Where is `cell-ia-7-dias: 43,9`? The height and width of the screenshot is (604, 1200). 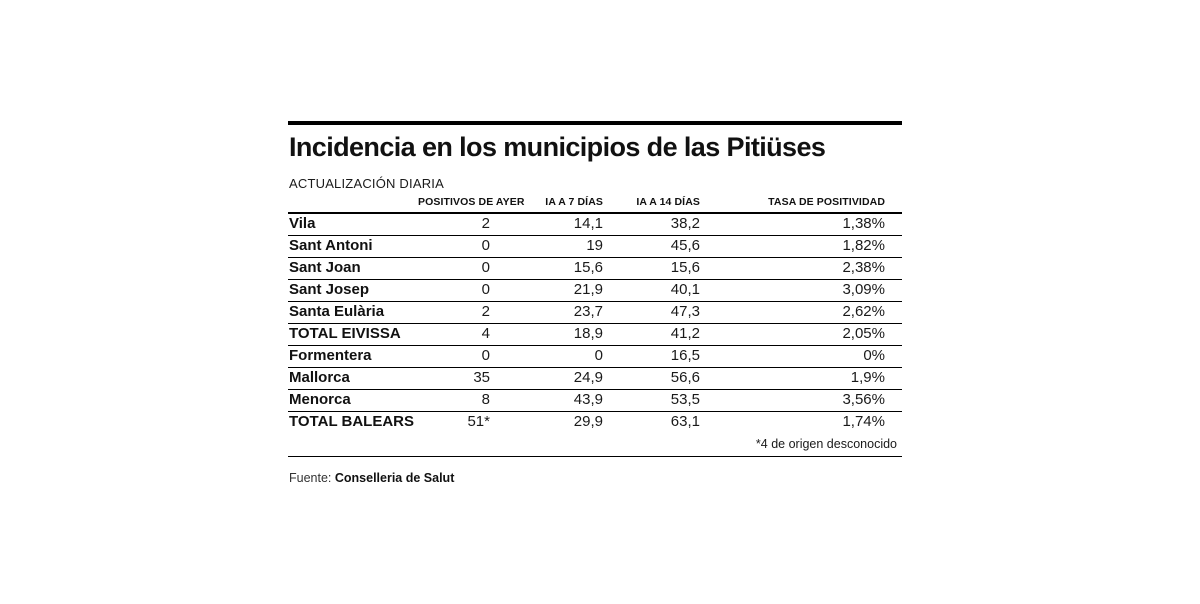 cell-ia-7-dias: 43,9 is located at coordinates (588, 400).